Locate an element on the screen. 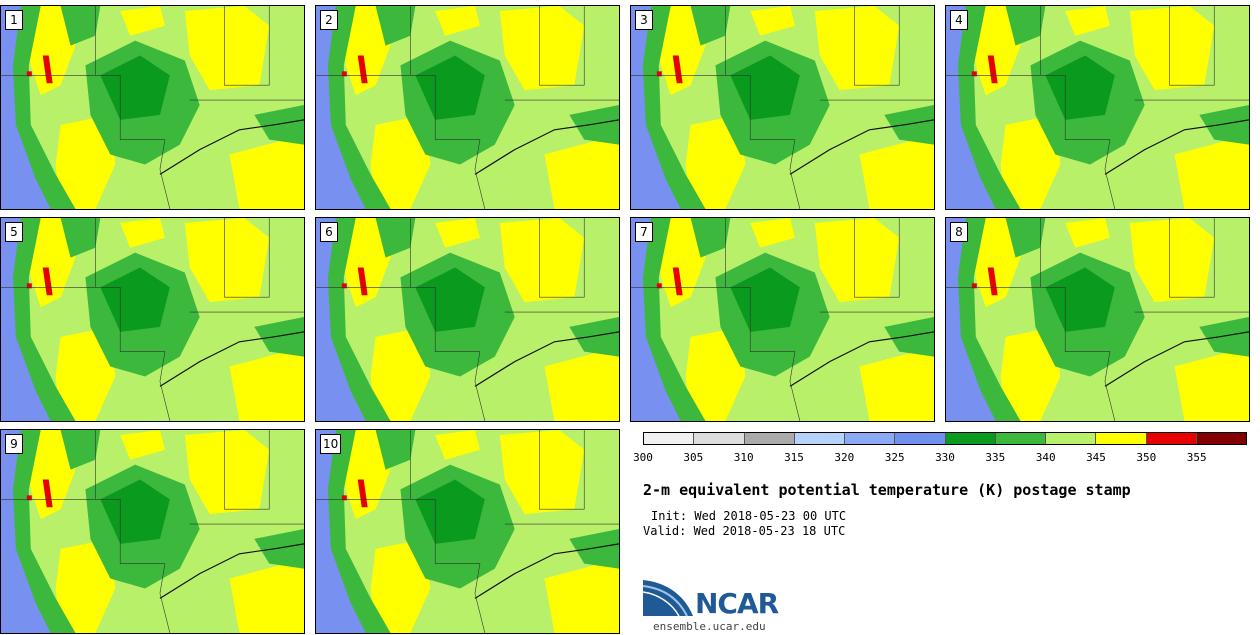  colorbar-tick-label: 320 is located at coordinates (844, 457).